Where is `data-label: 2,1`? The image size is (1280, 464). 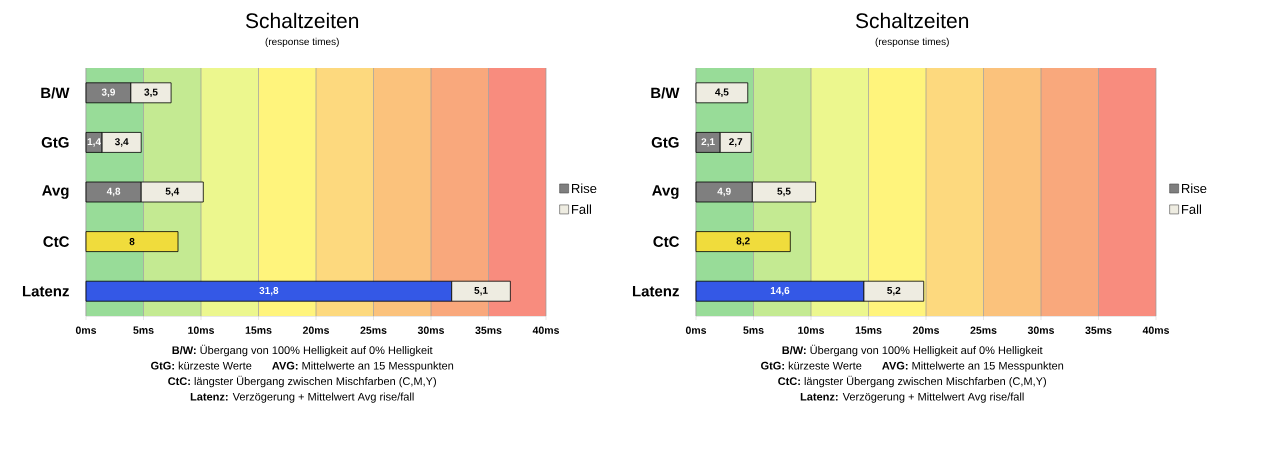 data-label: 2,1 is located at coordinates (708, 142).